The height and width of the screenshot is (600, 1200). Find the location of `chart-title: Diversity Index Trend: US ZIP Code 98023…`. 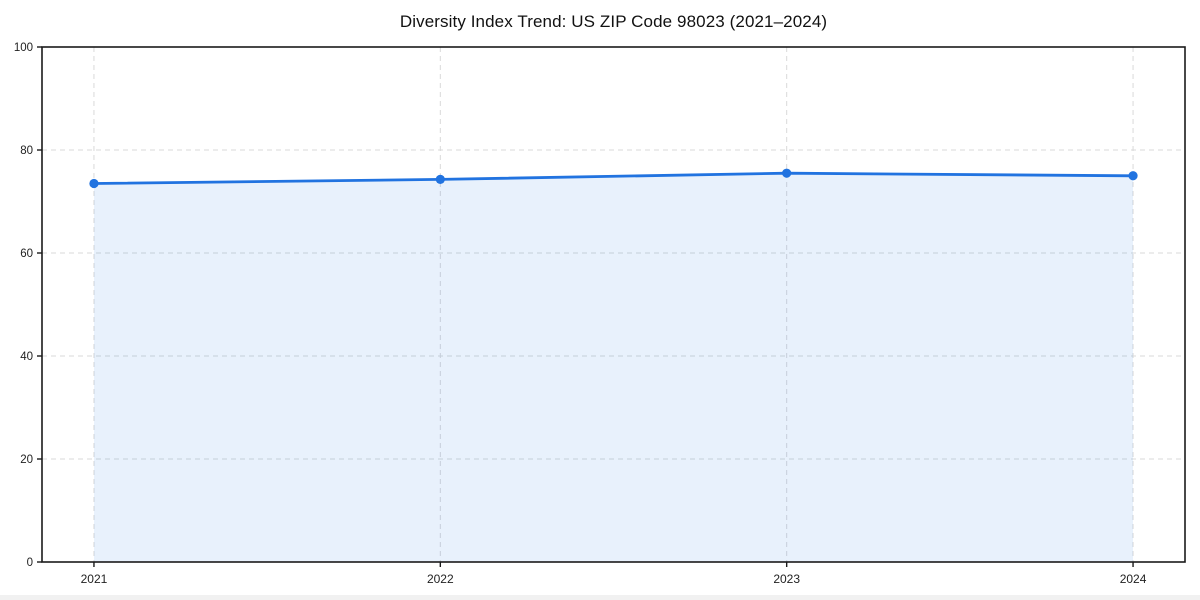

chart-title: Diversity Index Trend: US ZIP Code 98023… is located at coordinates (613, 21).